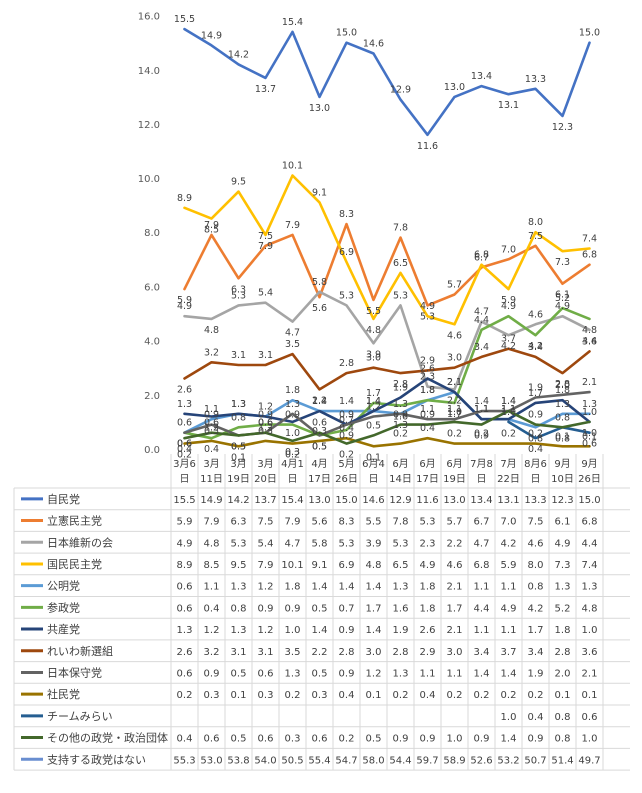  What do you see at coordinates (482, 739) in the screenshot?
I see `table-cell: 0.9` at bounding box center [482, 739].